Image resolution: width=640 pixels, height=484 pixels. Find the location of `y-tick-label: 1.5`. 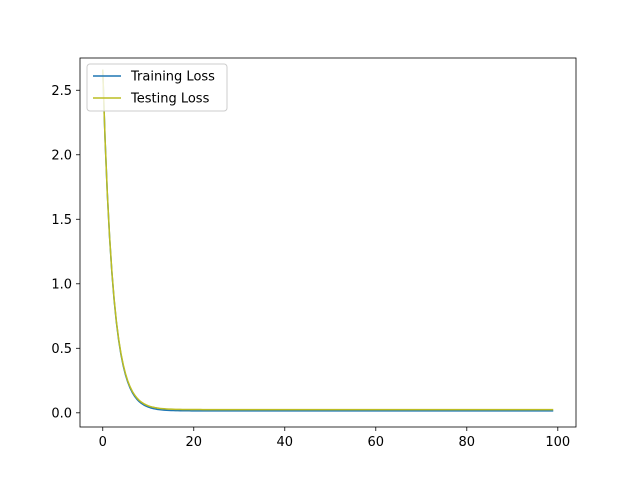

y-tick-label: 1.5 is located at coordinates (61, 220).